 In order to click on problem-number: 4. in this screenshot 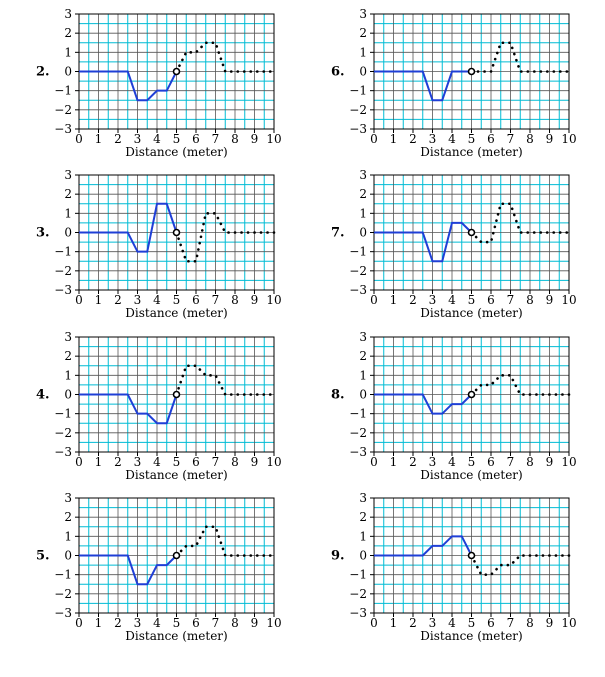, I will do `click(43, 395)`.